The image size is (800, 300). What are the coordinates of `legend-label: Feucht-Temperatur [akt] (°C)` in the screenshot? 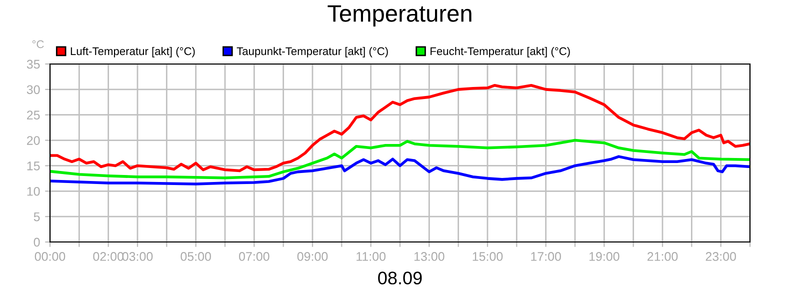 It's located at (500, 52).